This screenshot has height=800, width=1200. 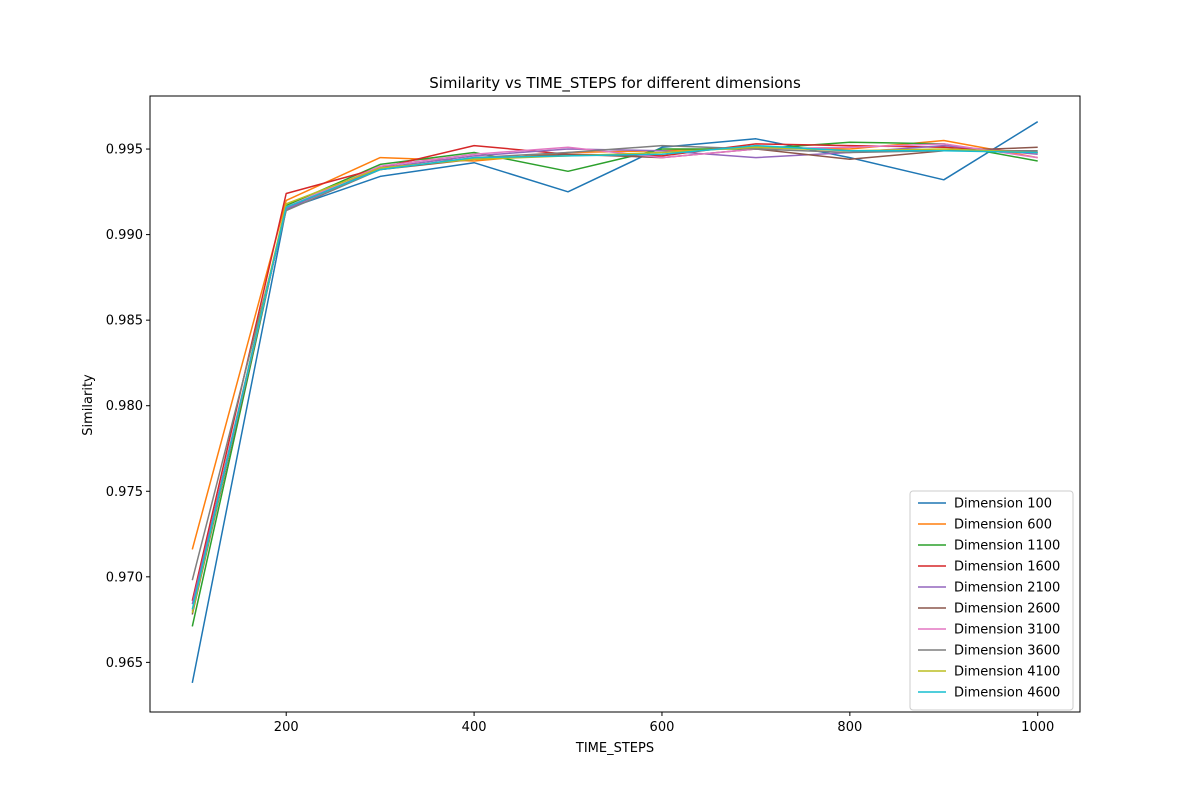 What do you see at coordinates (124, 150) in the screenshot?
I see `y-tick-label: 0.995` at bounding box center [124, 150].